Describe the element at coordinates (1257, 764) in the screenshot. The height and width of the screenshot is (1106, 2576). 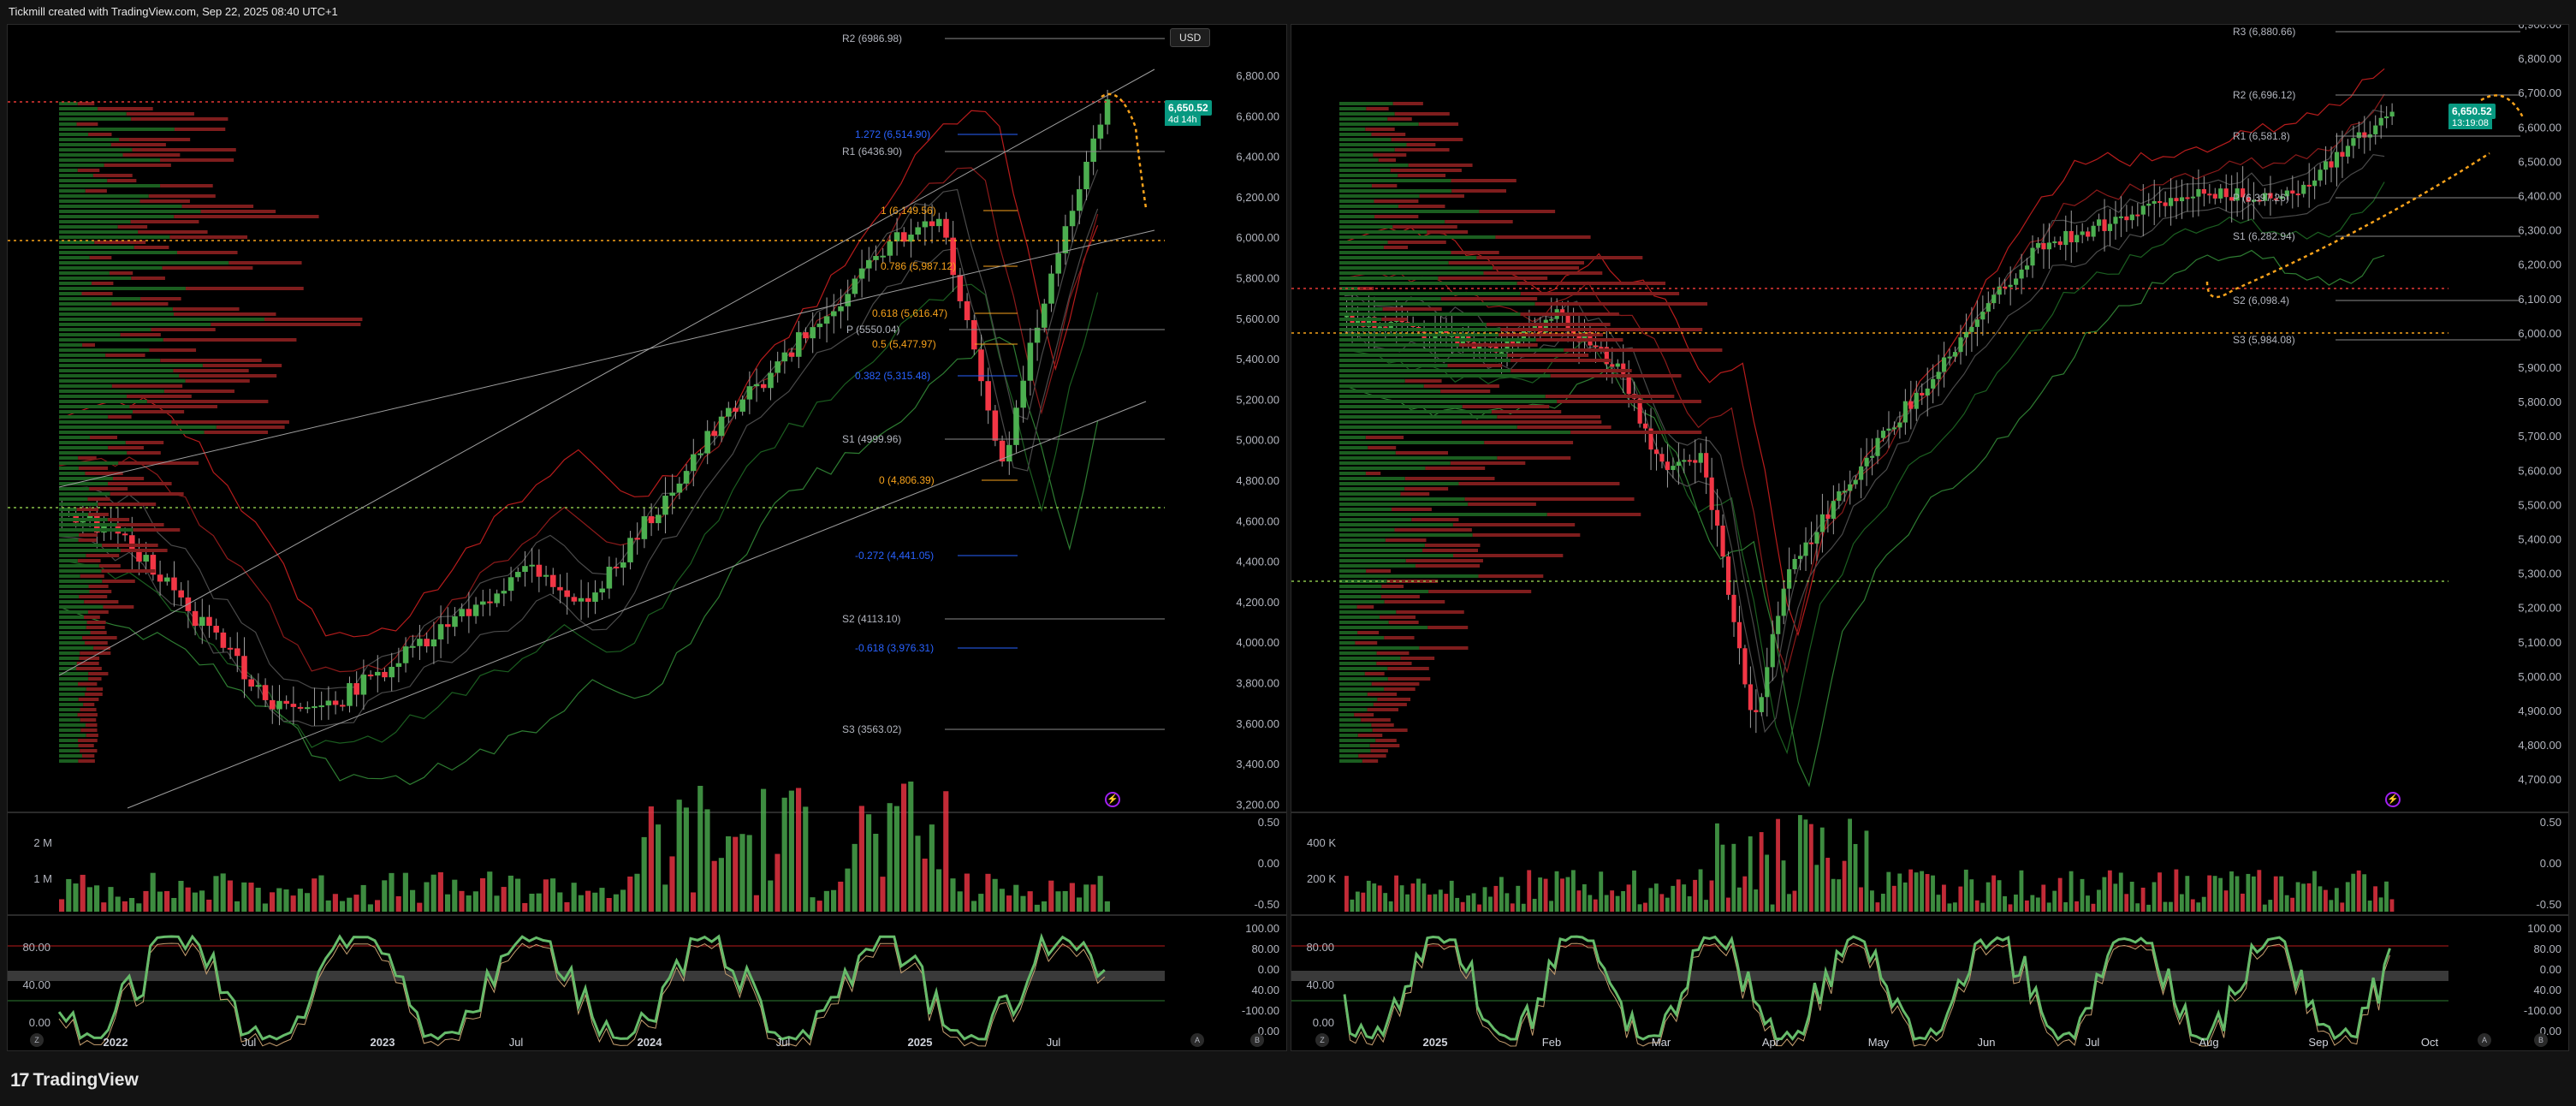
I see `price-axis-label: 3,400.00` at that location.